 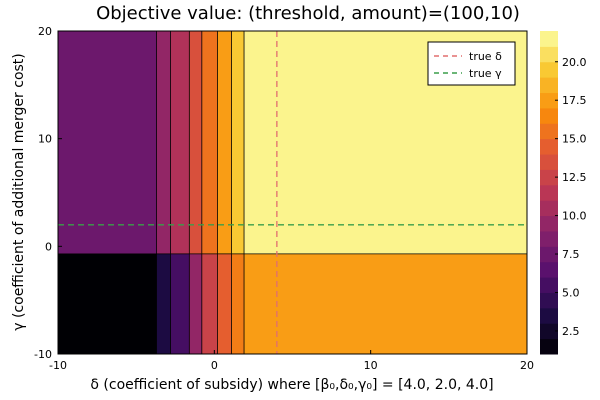 What do you see at coordinates (527, 365) in the screenshot?
I see `x-tick-label: 20` at bounding box center [527, 365].